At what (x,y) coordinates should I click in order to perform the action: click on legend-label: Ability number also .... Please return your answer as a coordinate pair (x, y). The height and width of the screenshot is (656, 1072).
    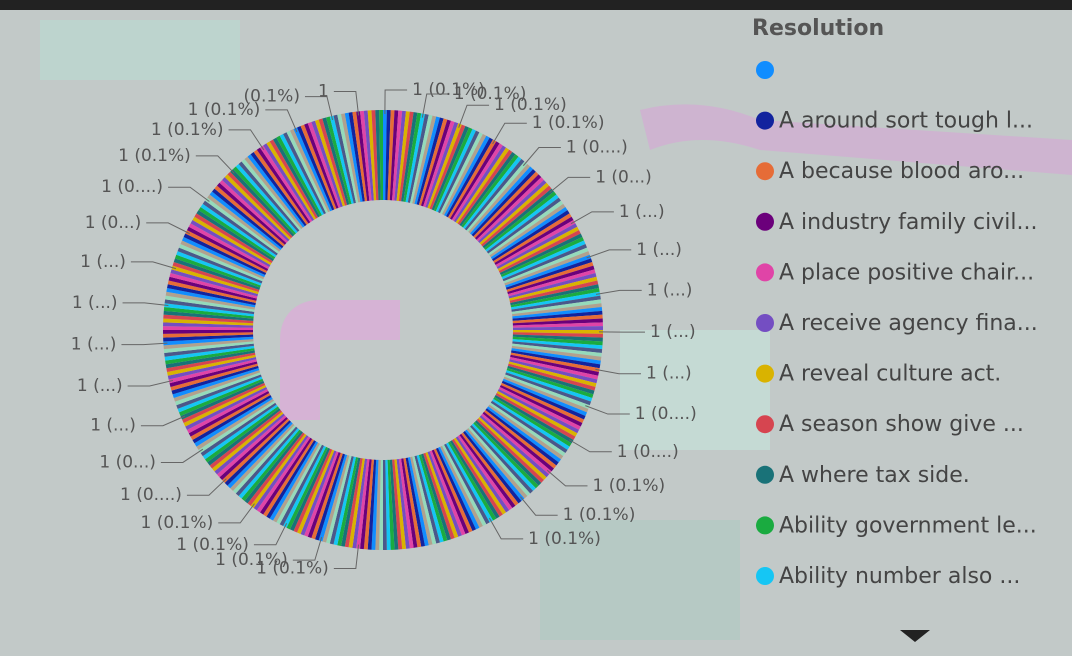
    Looking at the image, I should click on (899, 576).